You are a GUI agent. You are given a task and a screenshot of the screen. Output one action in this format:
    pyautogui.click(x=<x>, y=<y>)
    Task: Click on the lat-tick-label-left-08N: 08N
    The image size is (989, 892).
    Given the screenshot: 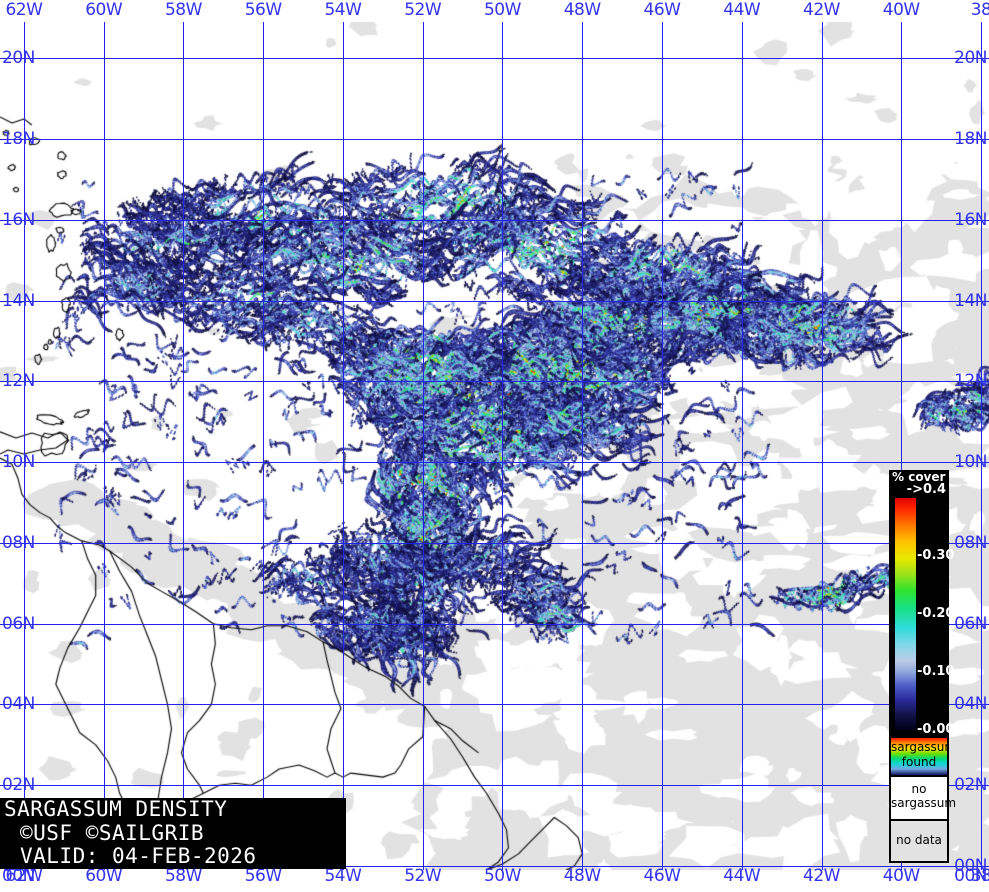 What is the action you would take?
    pyautogui.click(x=18, y=542)
    